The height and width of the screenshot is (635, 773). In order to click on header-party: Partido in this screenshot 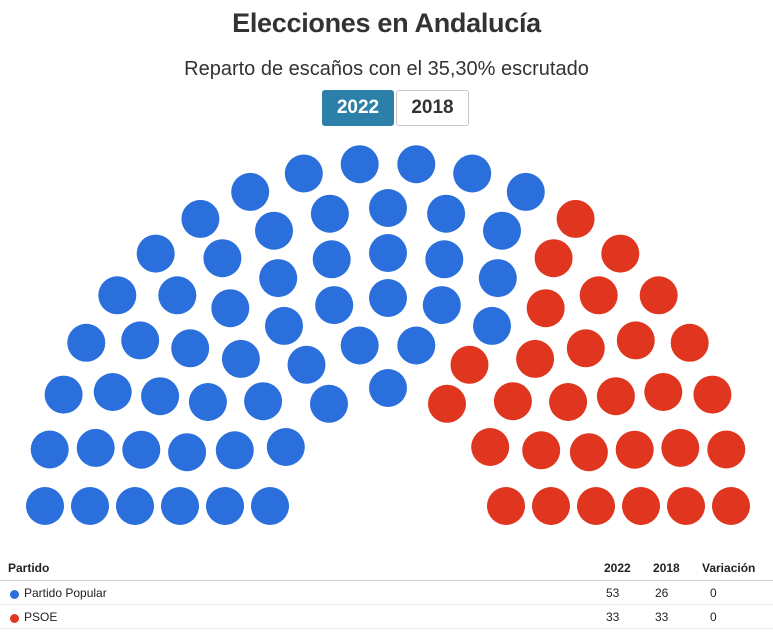, I will do `click(29, 568)`.